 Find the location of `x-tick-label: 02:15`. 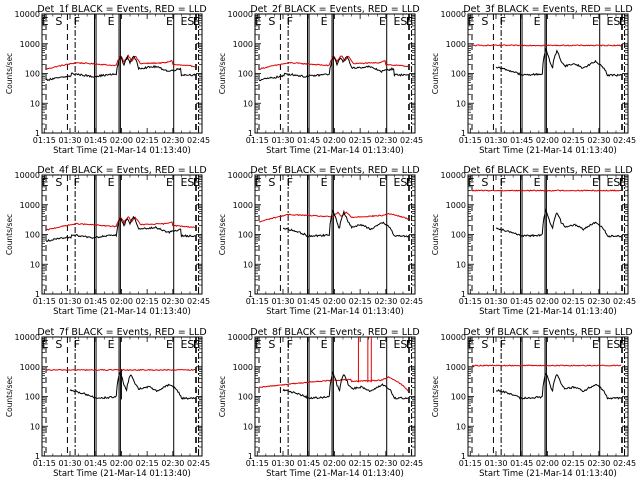

x-tick-label: 02:15 is located at coordinates (573, 140).